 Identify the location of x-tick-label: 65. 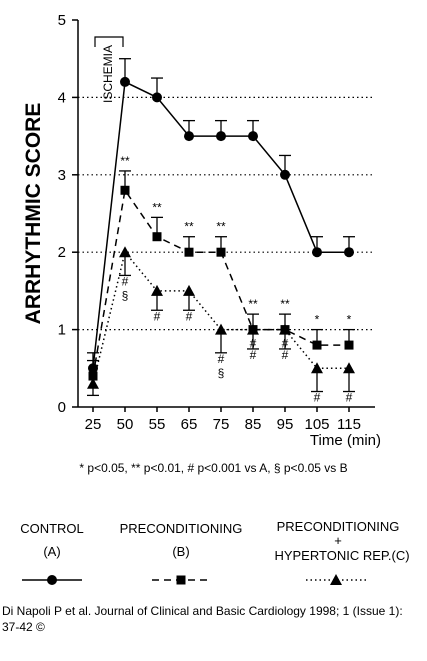
(189, 424).